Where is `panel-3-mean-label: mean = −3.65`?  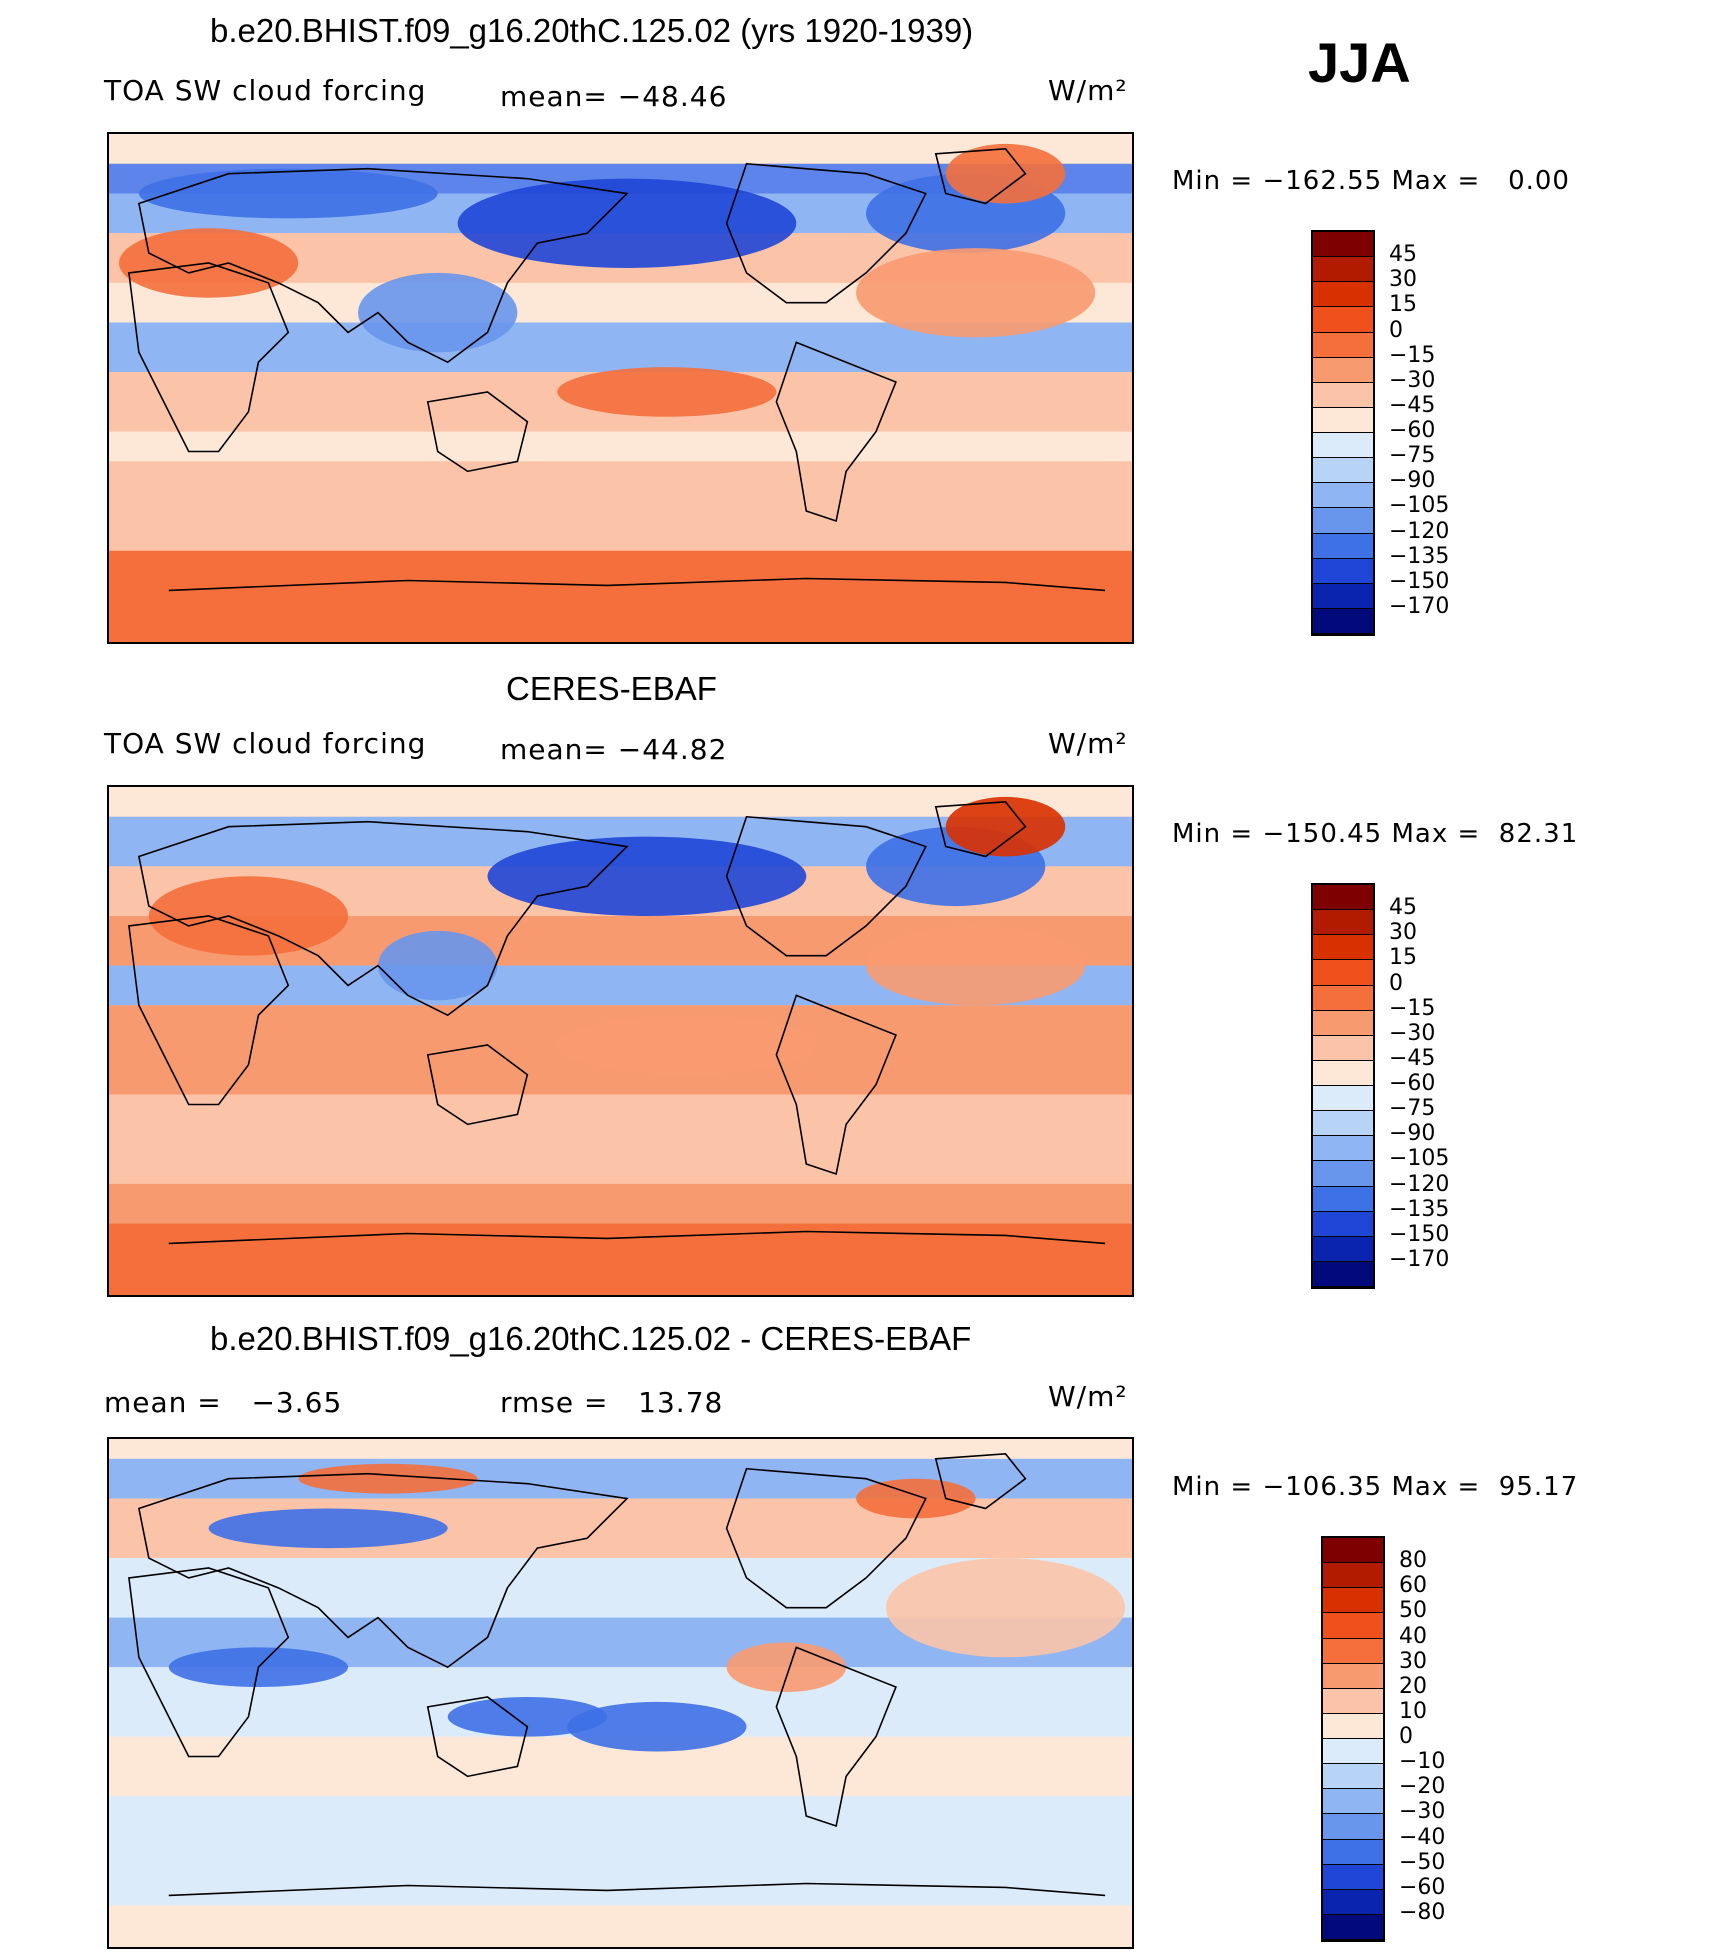
panel-3-mean-label: mean = −3.65 is located at coordinates (223, 1402).